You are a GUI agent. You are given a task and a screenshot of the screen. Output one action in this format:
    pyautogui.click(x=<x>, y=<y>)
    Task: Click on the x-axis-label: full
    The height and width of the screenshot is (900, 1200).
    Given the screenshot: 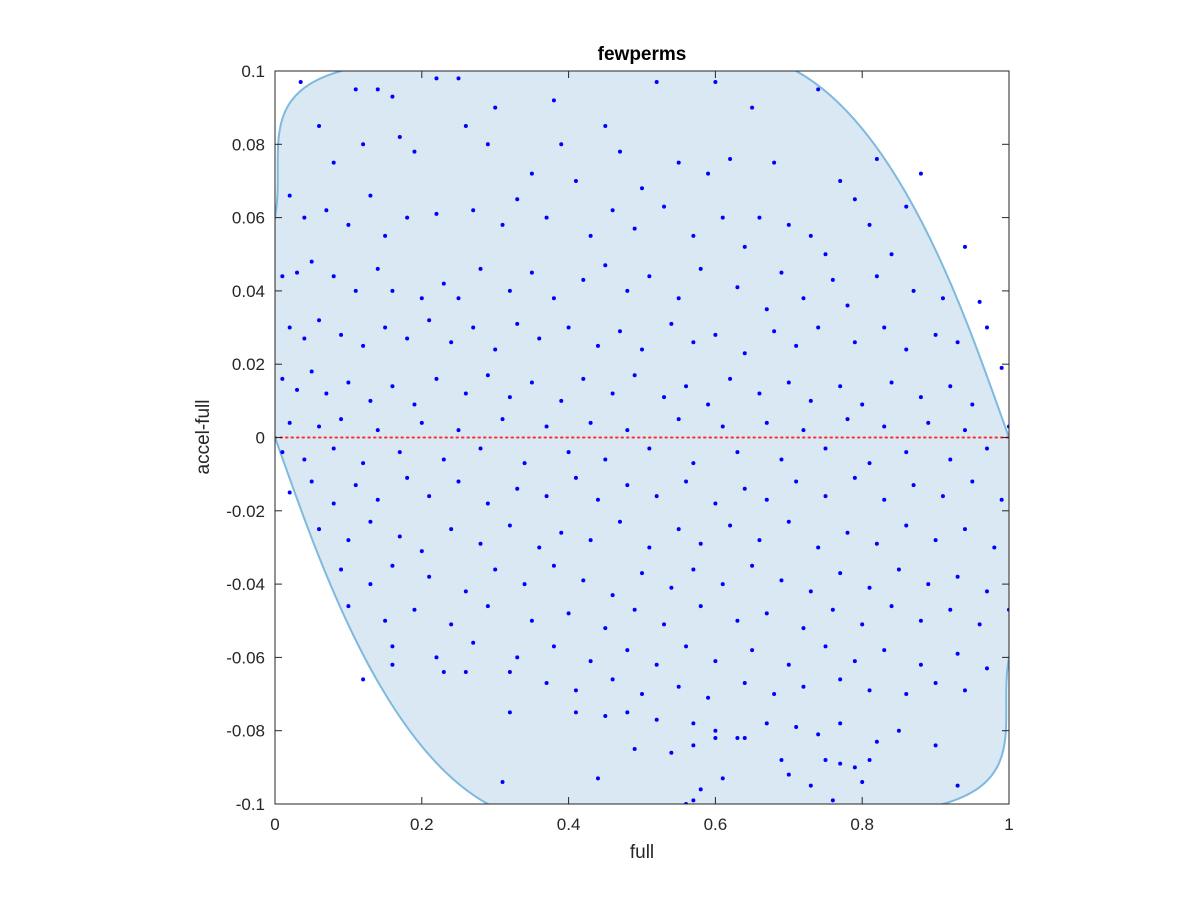 What is the action you would take?
    pyautogui.click(x=642, y=852)
    